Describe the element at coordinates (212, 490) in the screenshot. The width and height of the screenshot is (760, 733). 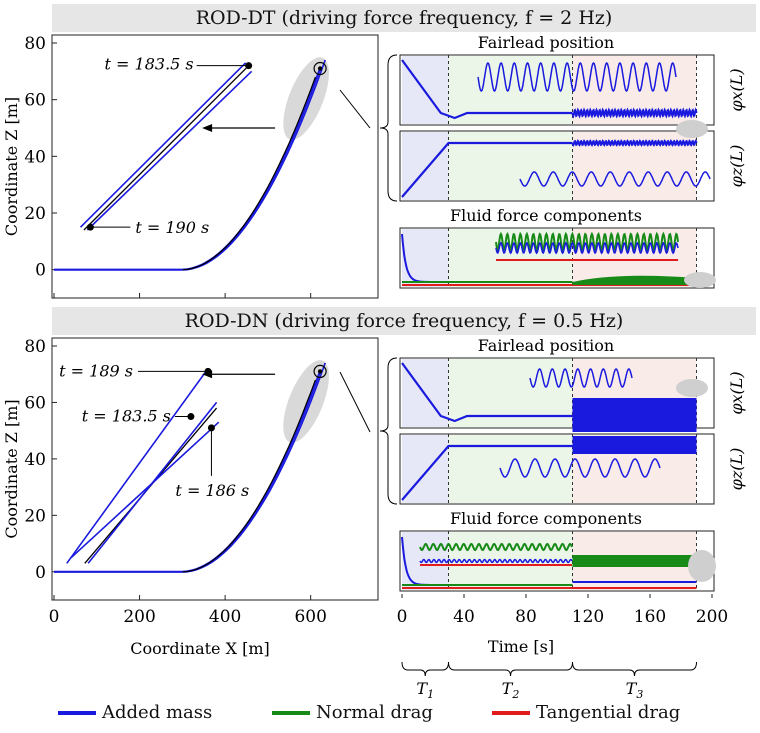
I see `time-annotation-label: t = 186 s` at that location.